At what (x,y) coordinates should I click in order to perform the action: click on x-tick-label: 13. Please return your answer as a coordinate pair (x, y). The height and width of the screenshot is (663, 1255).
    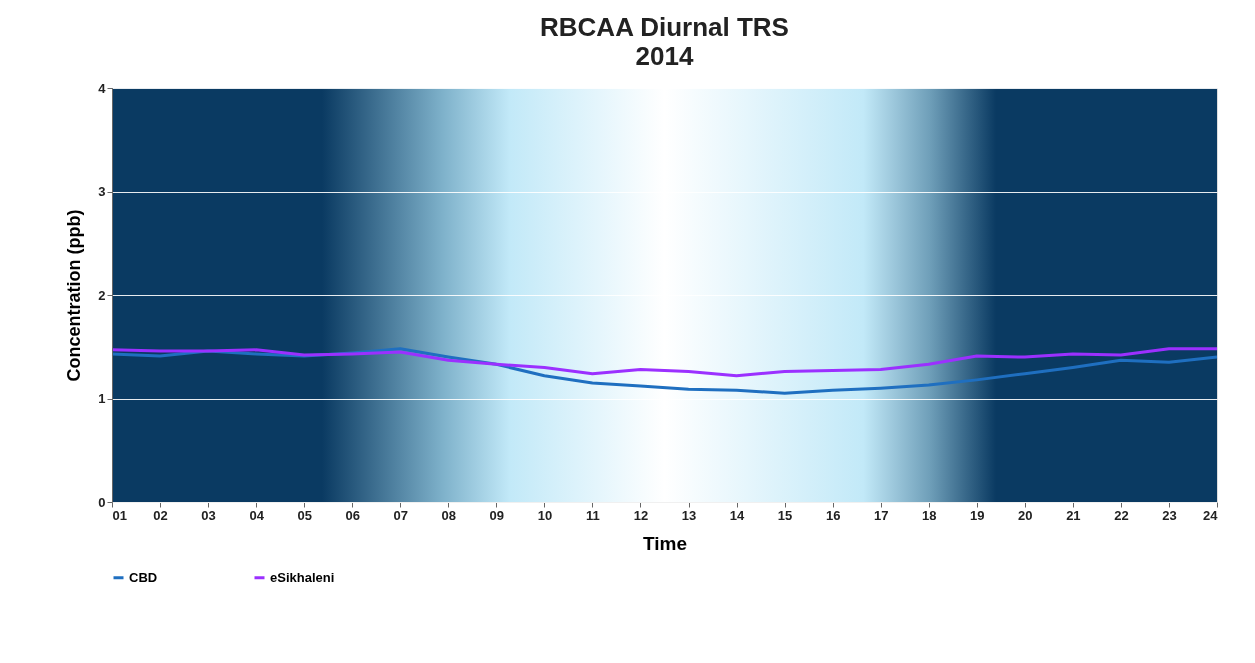
    Looking at the image, I should click on (689, 515).